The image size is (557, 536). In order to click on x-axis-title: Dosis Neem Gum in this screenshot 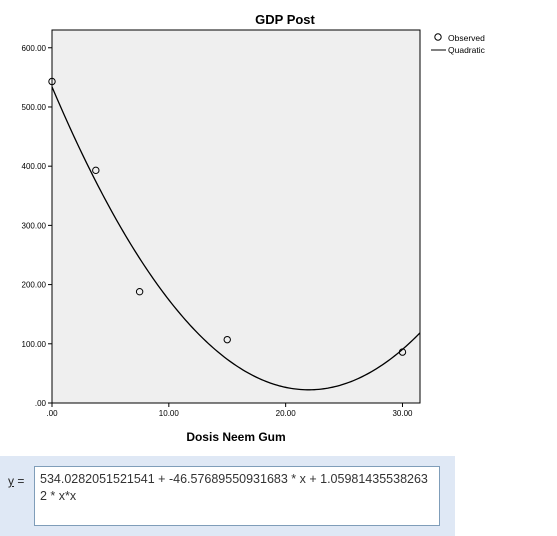, I will do `click(235, 437)`.